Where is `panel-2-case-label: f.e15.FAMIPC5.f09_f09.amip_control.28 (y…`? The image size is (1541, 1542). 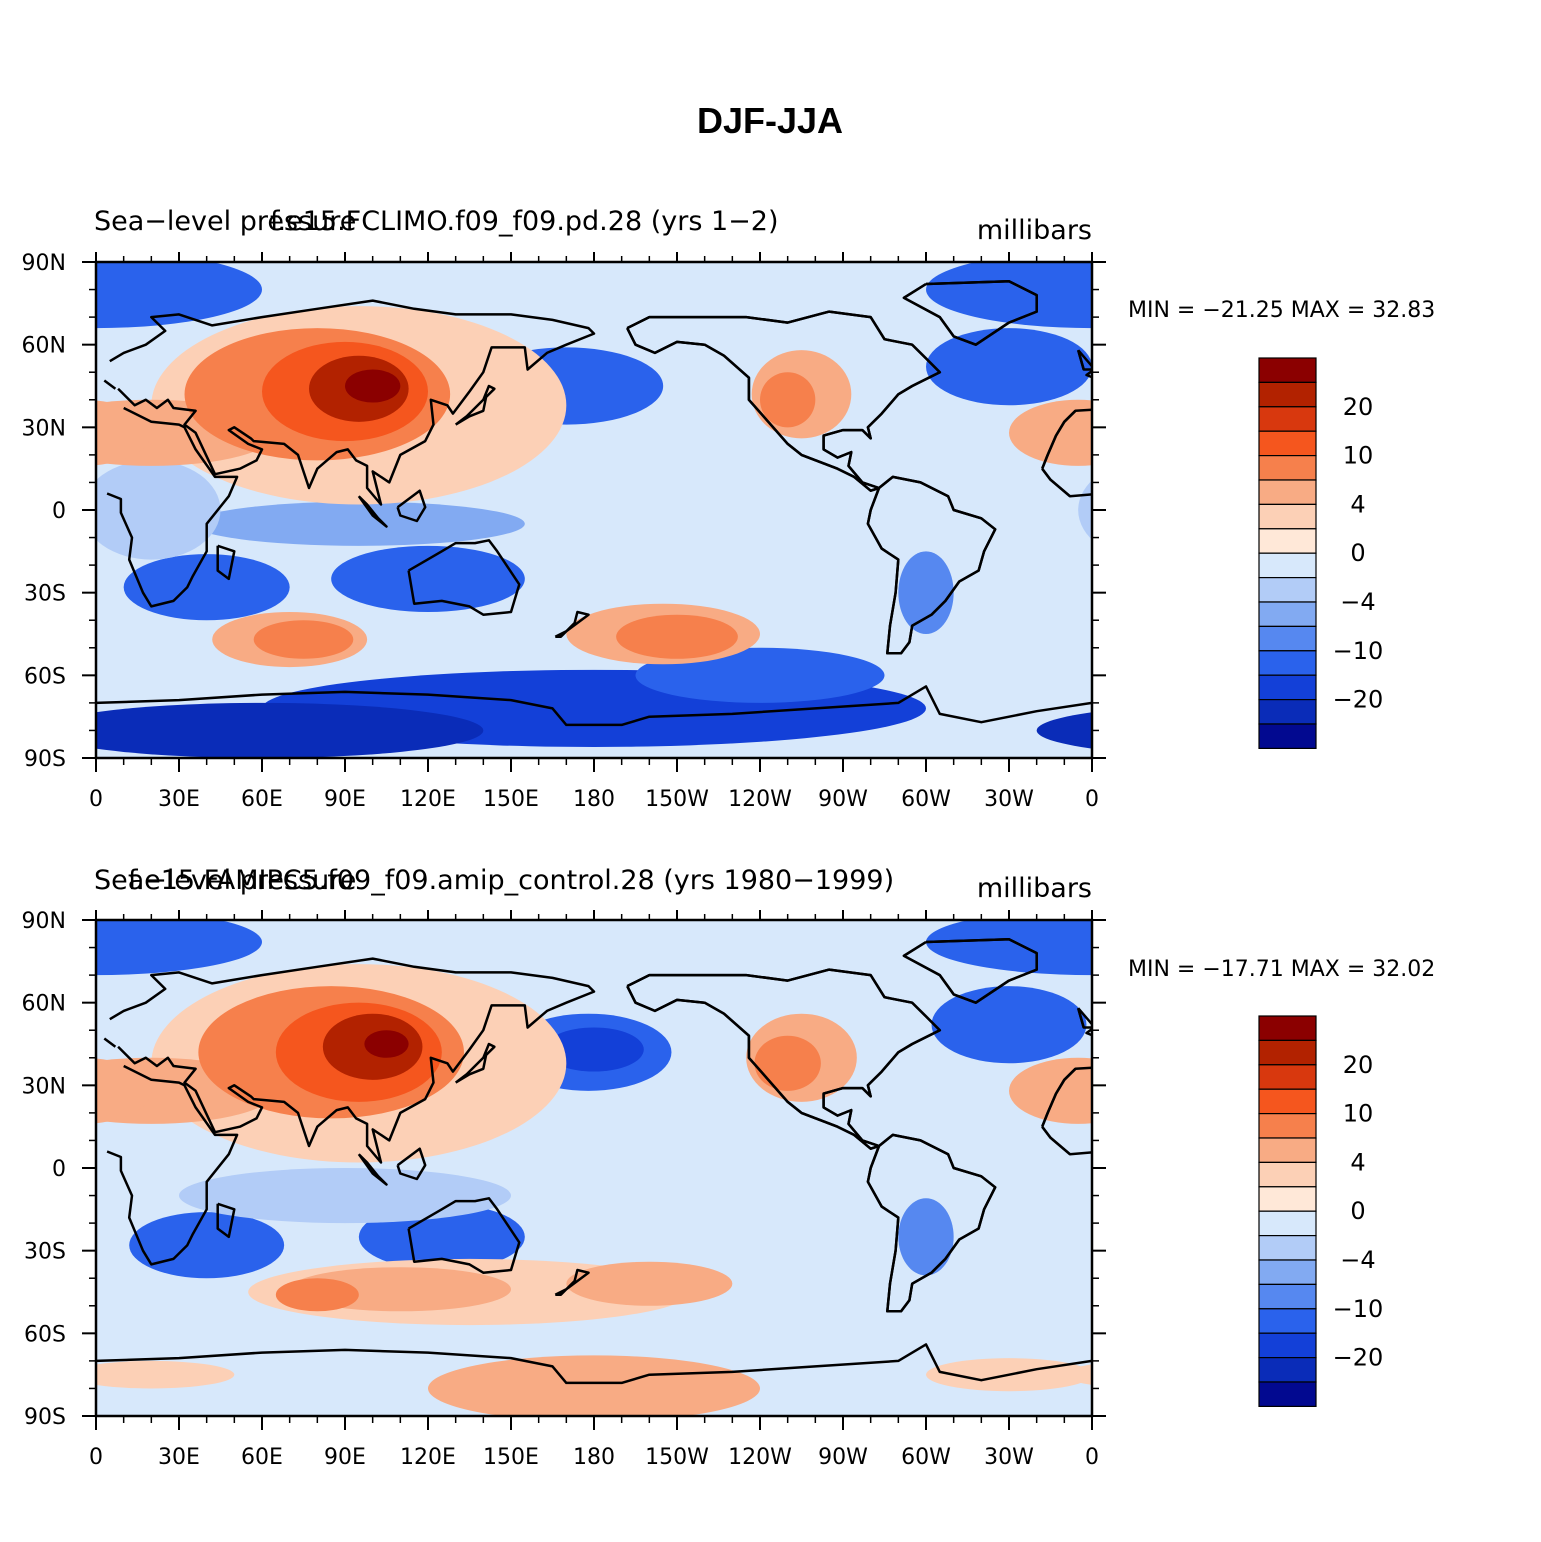 panel-2-case-label: f.e15.FAMIPC5.f09_f09.amip_control.28 (y… is located at coordinates (511, 880).